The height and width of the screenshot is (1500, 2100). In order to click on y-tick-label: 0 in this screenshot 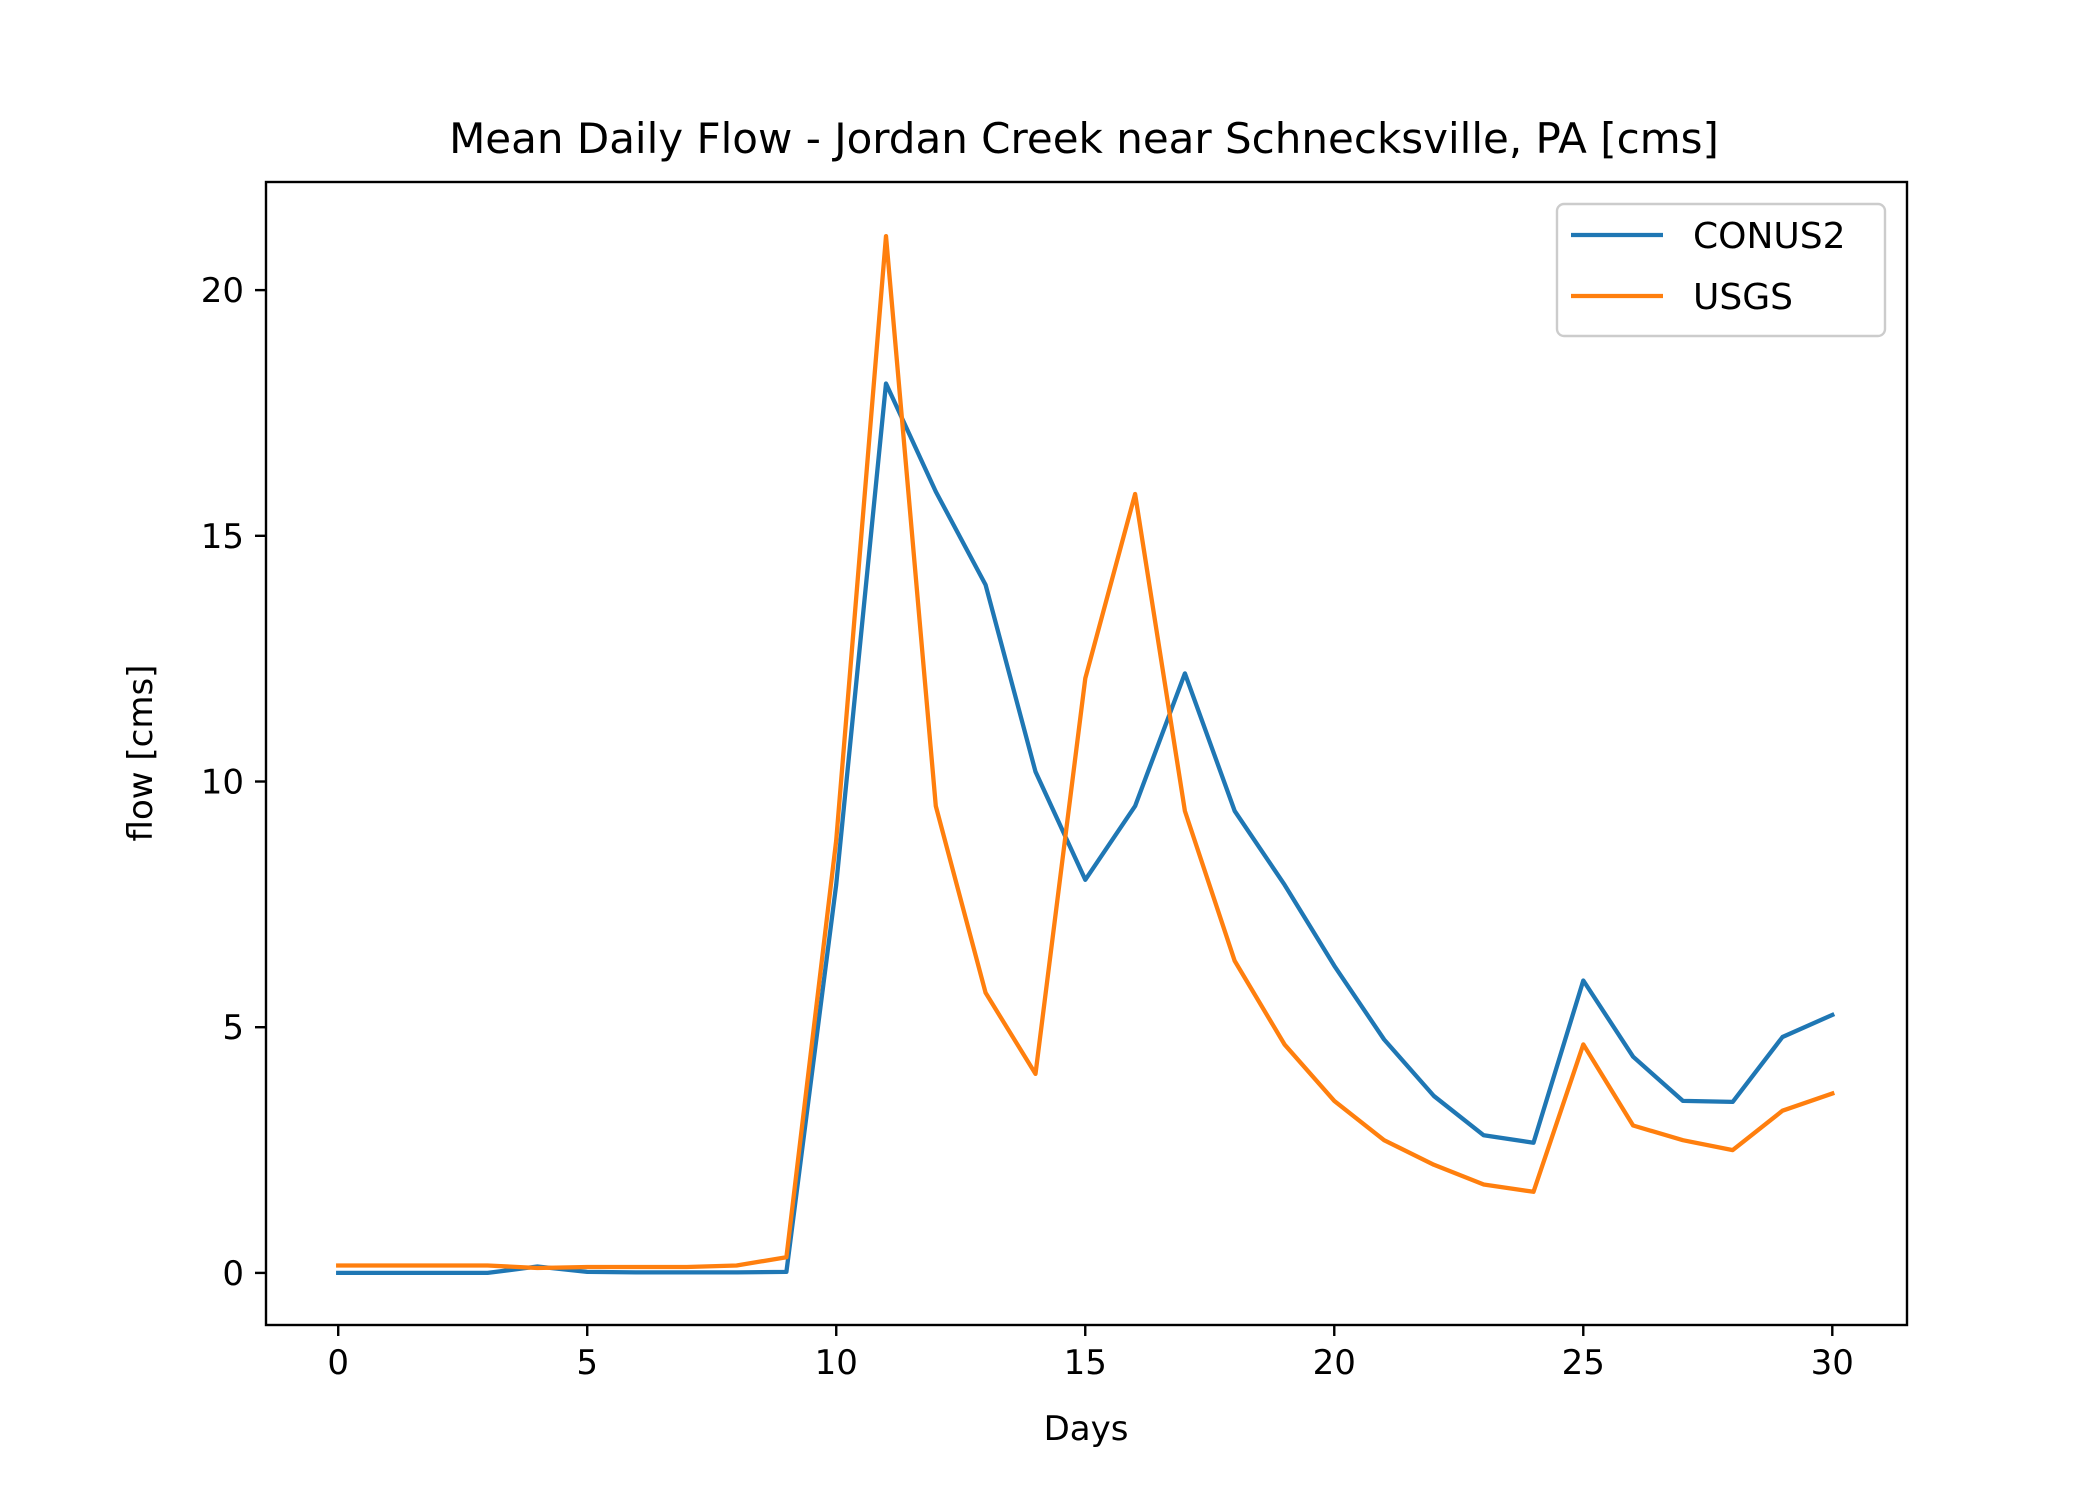, I will do `click(233, 1274)`.